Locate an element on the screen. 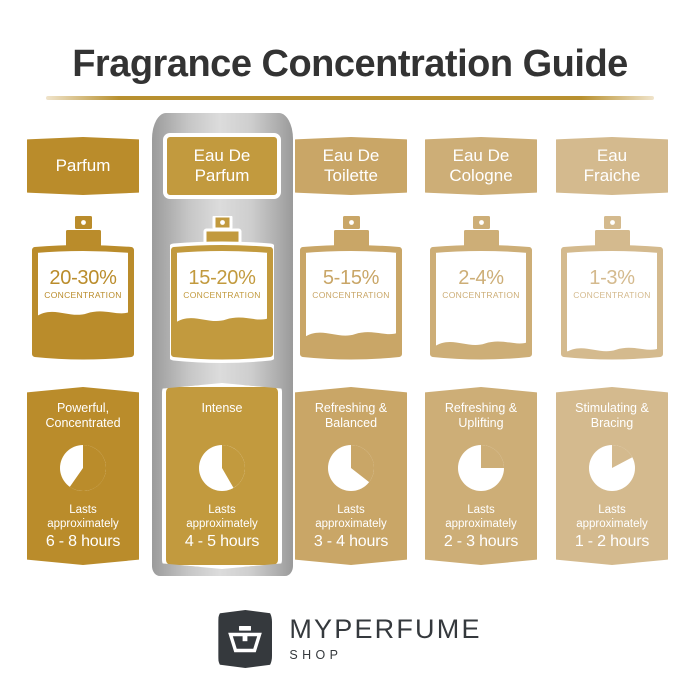  longevity-hours-3: 2 - 3 hours is located at coordinates (481, 541).